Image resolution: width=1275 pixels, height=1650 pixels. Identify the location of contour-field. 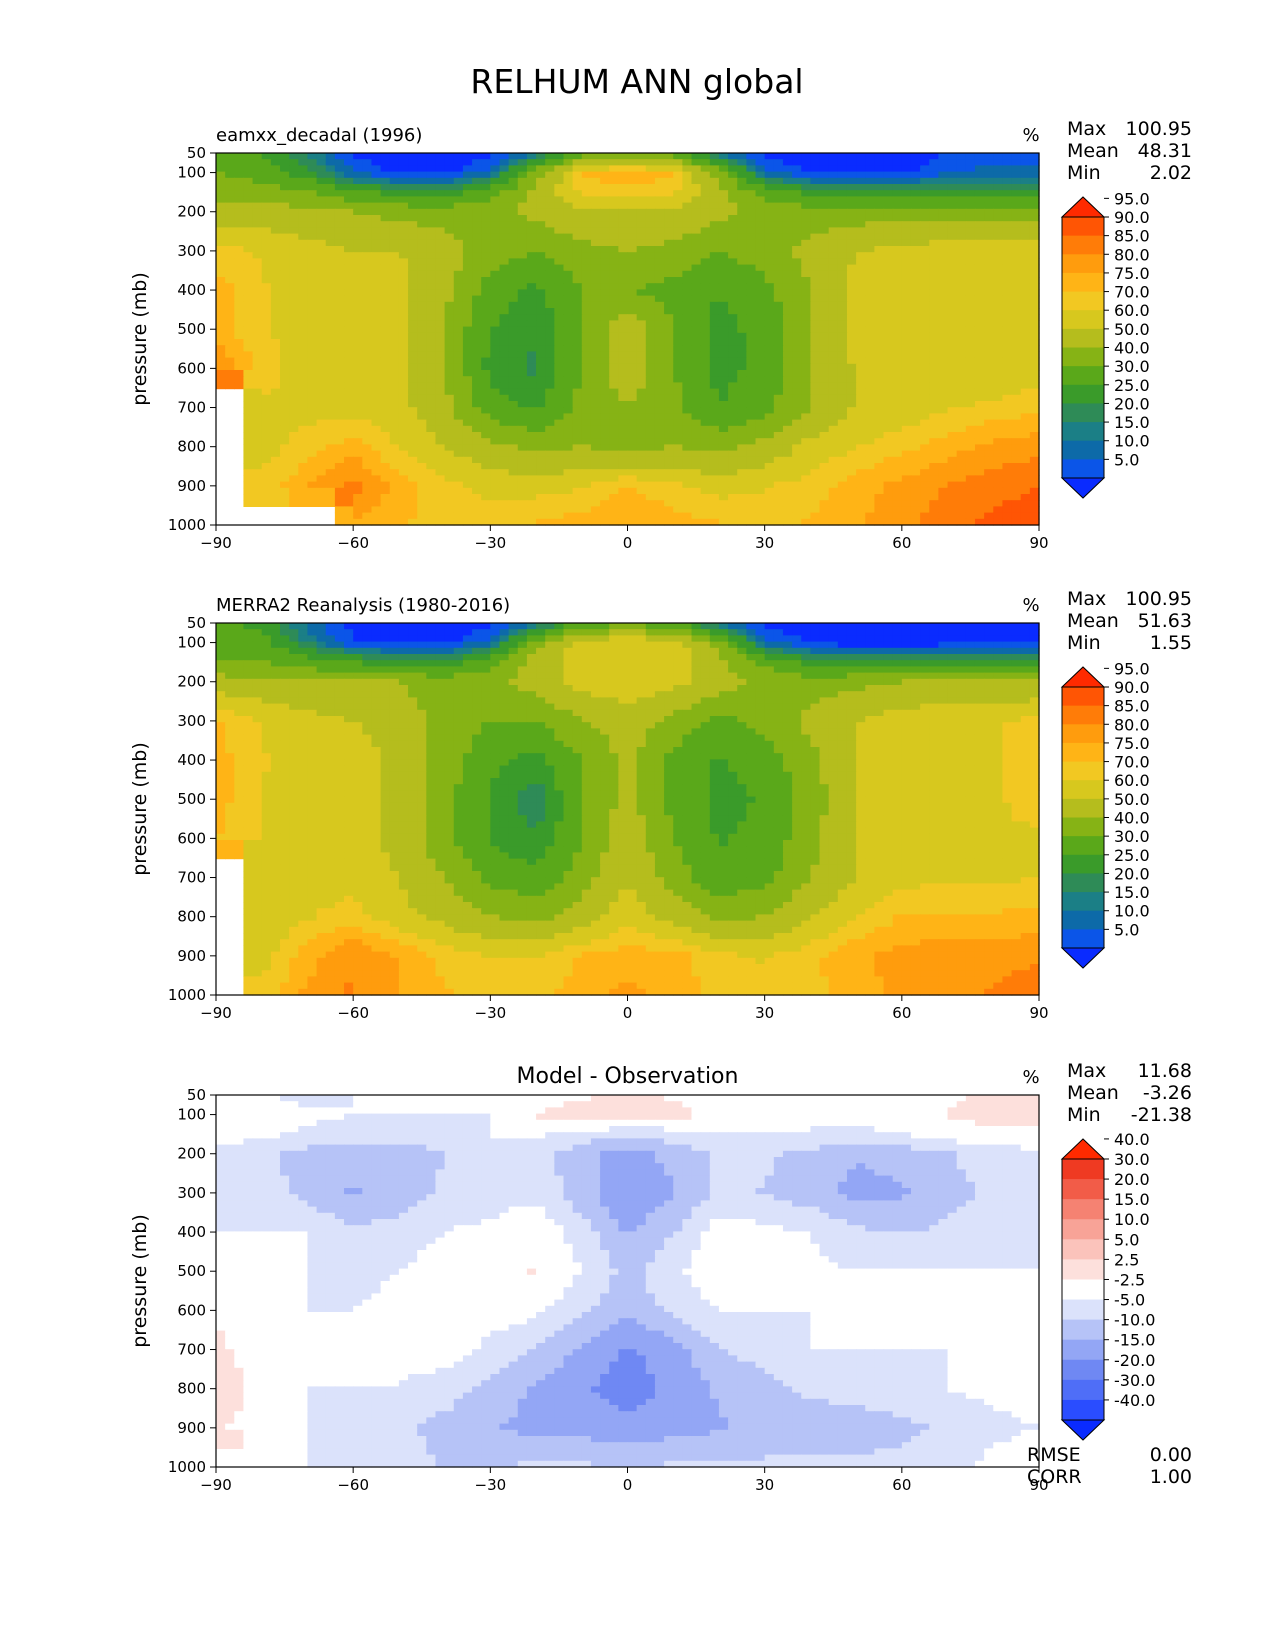
(628, 339).